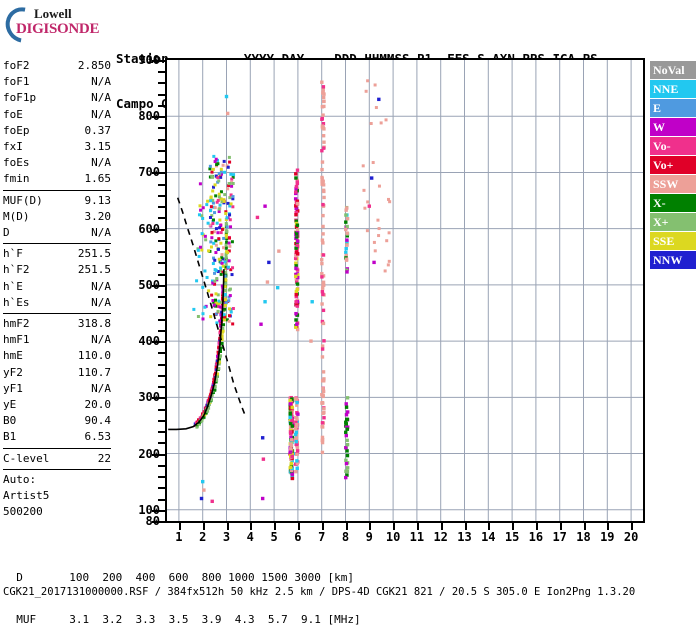 Image resolution: width=700 pixels, height=627 pixels. I want to click on legend-item-e: E, so click(673, 108).